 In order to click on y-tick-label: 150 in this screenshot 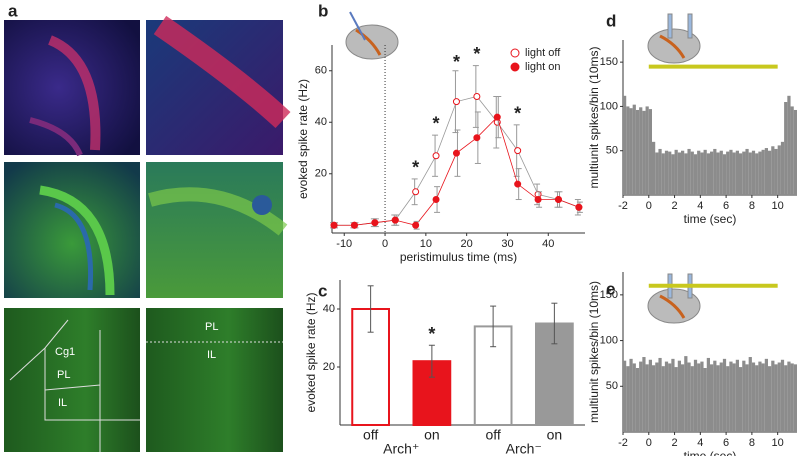, I will do `click(609, 295)`.